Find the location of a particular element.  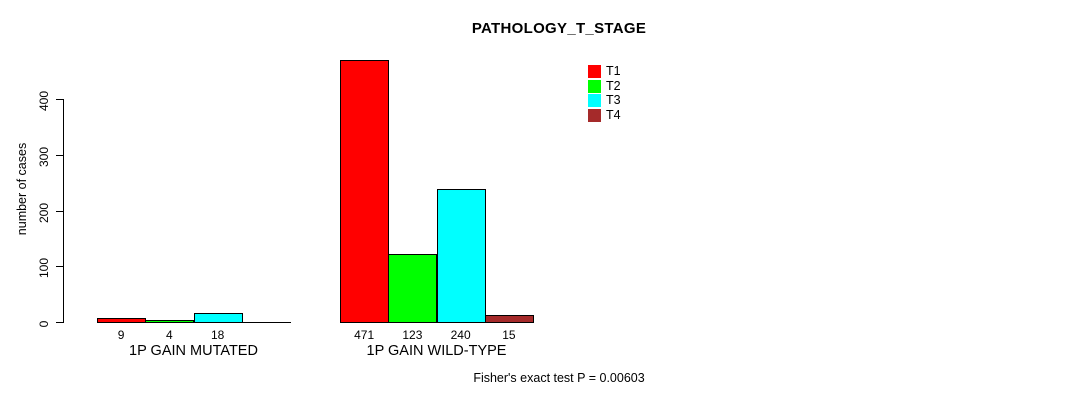

chart-title: PATHOLOGY_T_STAGE is located at coordinates (559, 28).